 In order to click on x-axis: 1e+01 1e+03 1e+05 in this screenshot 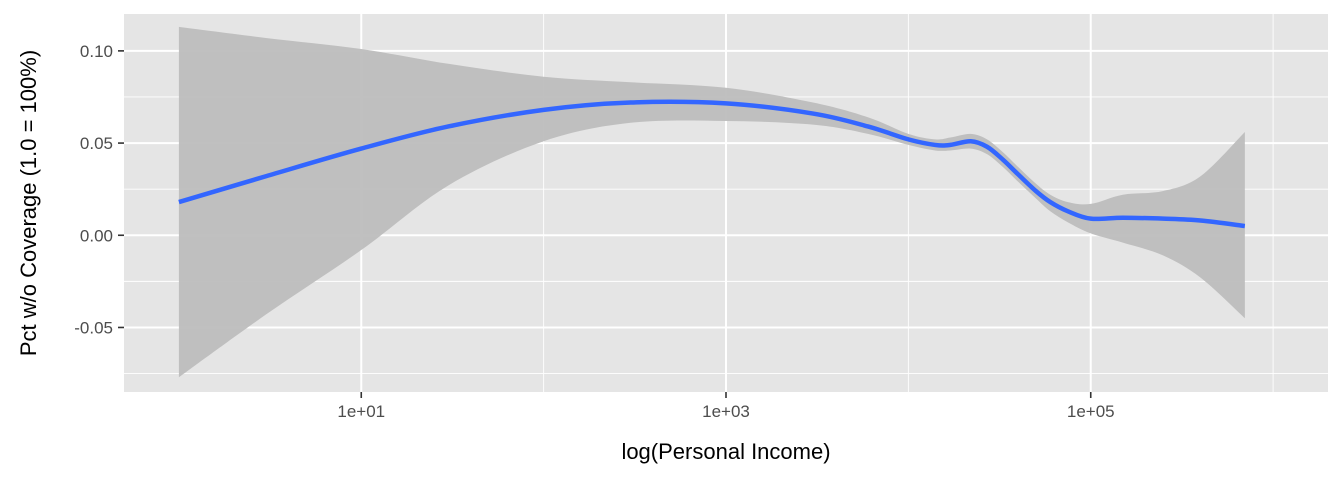, I will do `click(726, 406)`.